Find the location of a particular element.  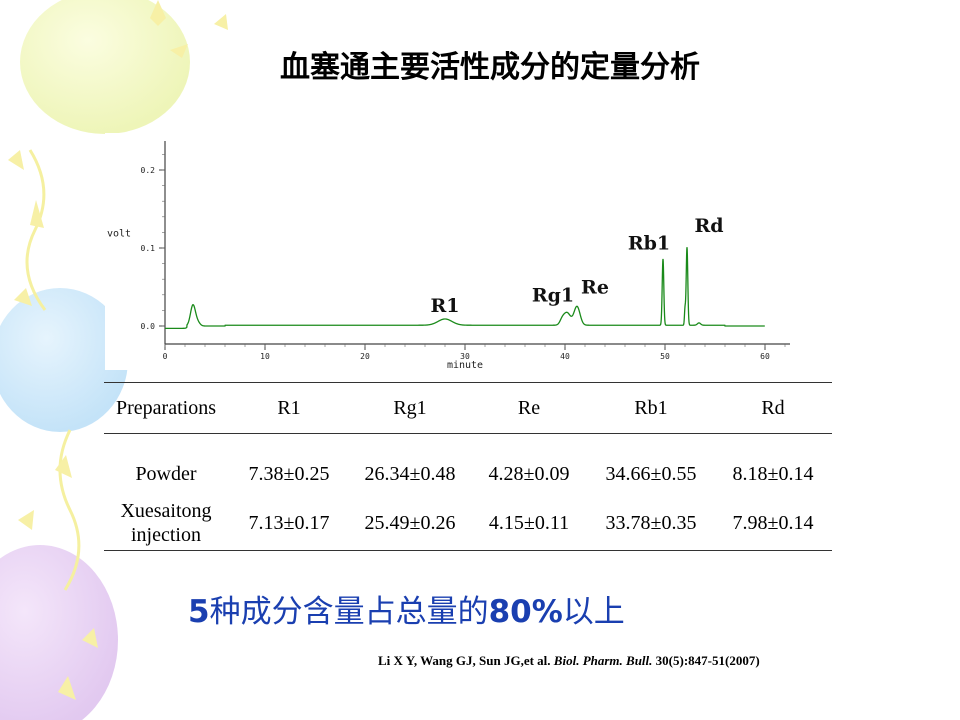

x-tick-label: 0 is located at coordinates (165, 356).